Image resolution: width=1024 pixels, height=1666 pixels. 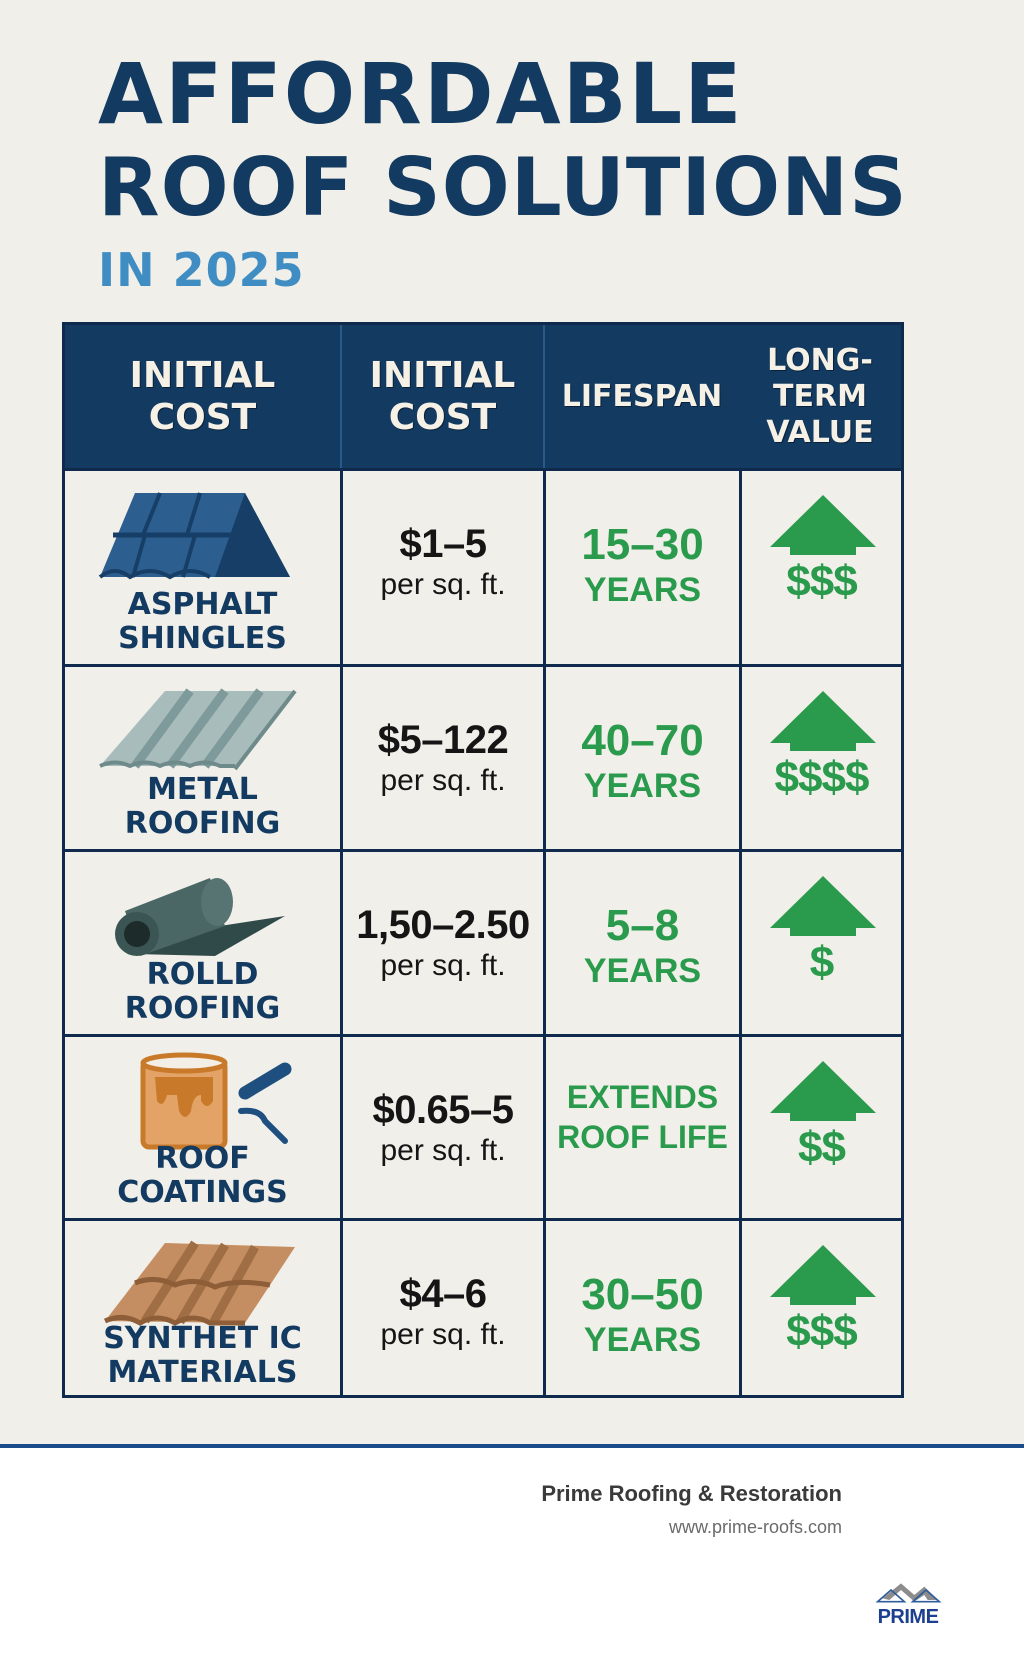 What do you see at coordinates (199, 1283) in the screenshot?
I see `synthetic-tiles-icon` at bounding box center [199, 1283].